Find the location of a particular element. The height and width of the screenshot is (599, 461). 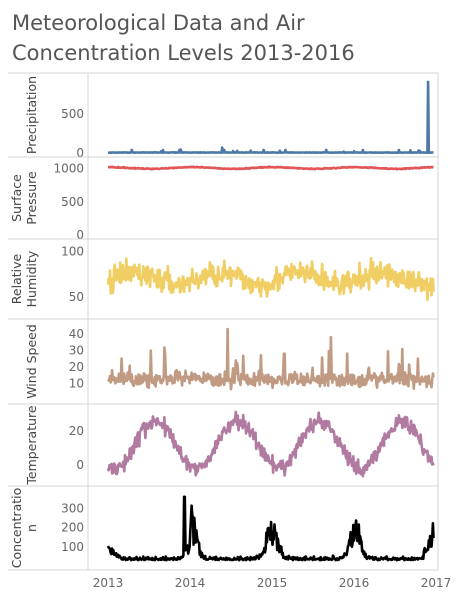

series-line-concentration is located at coordinates (270, 528).